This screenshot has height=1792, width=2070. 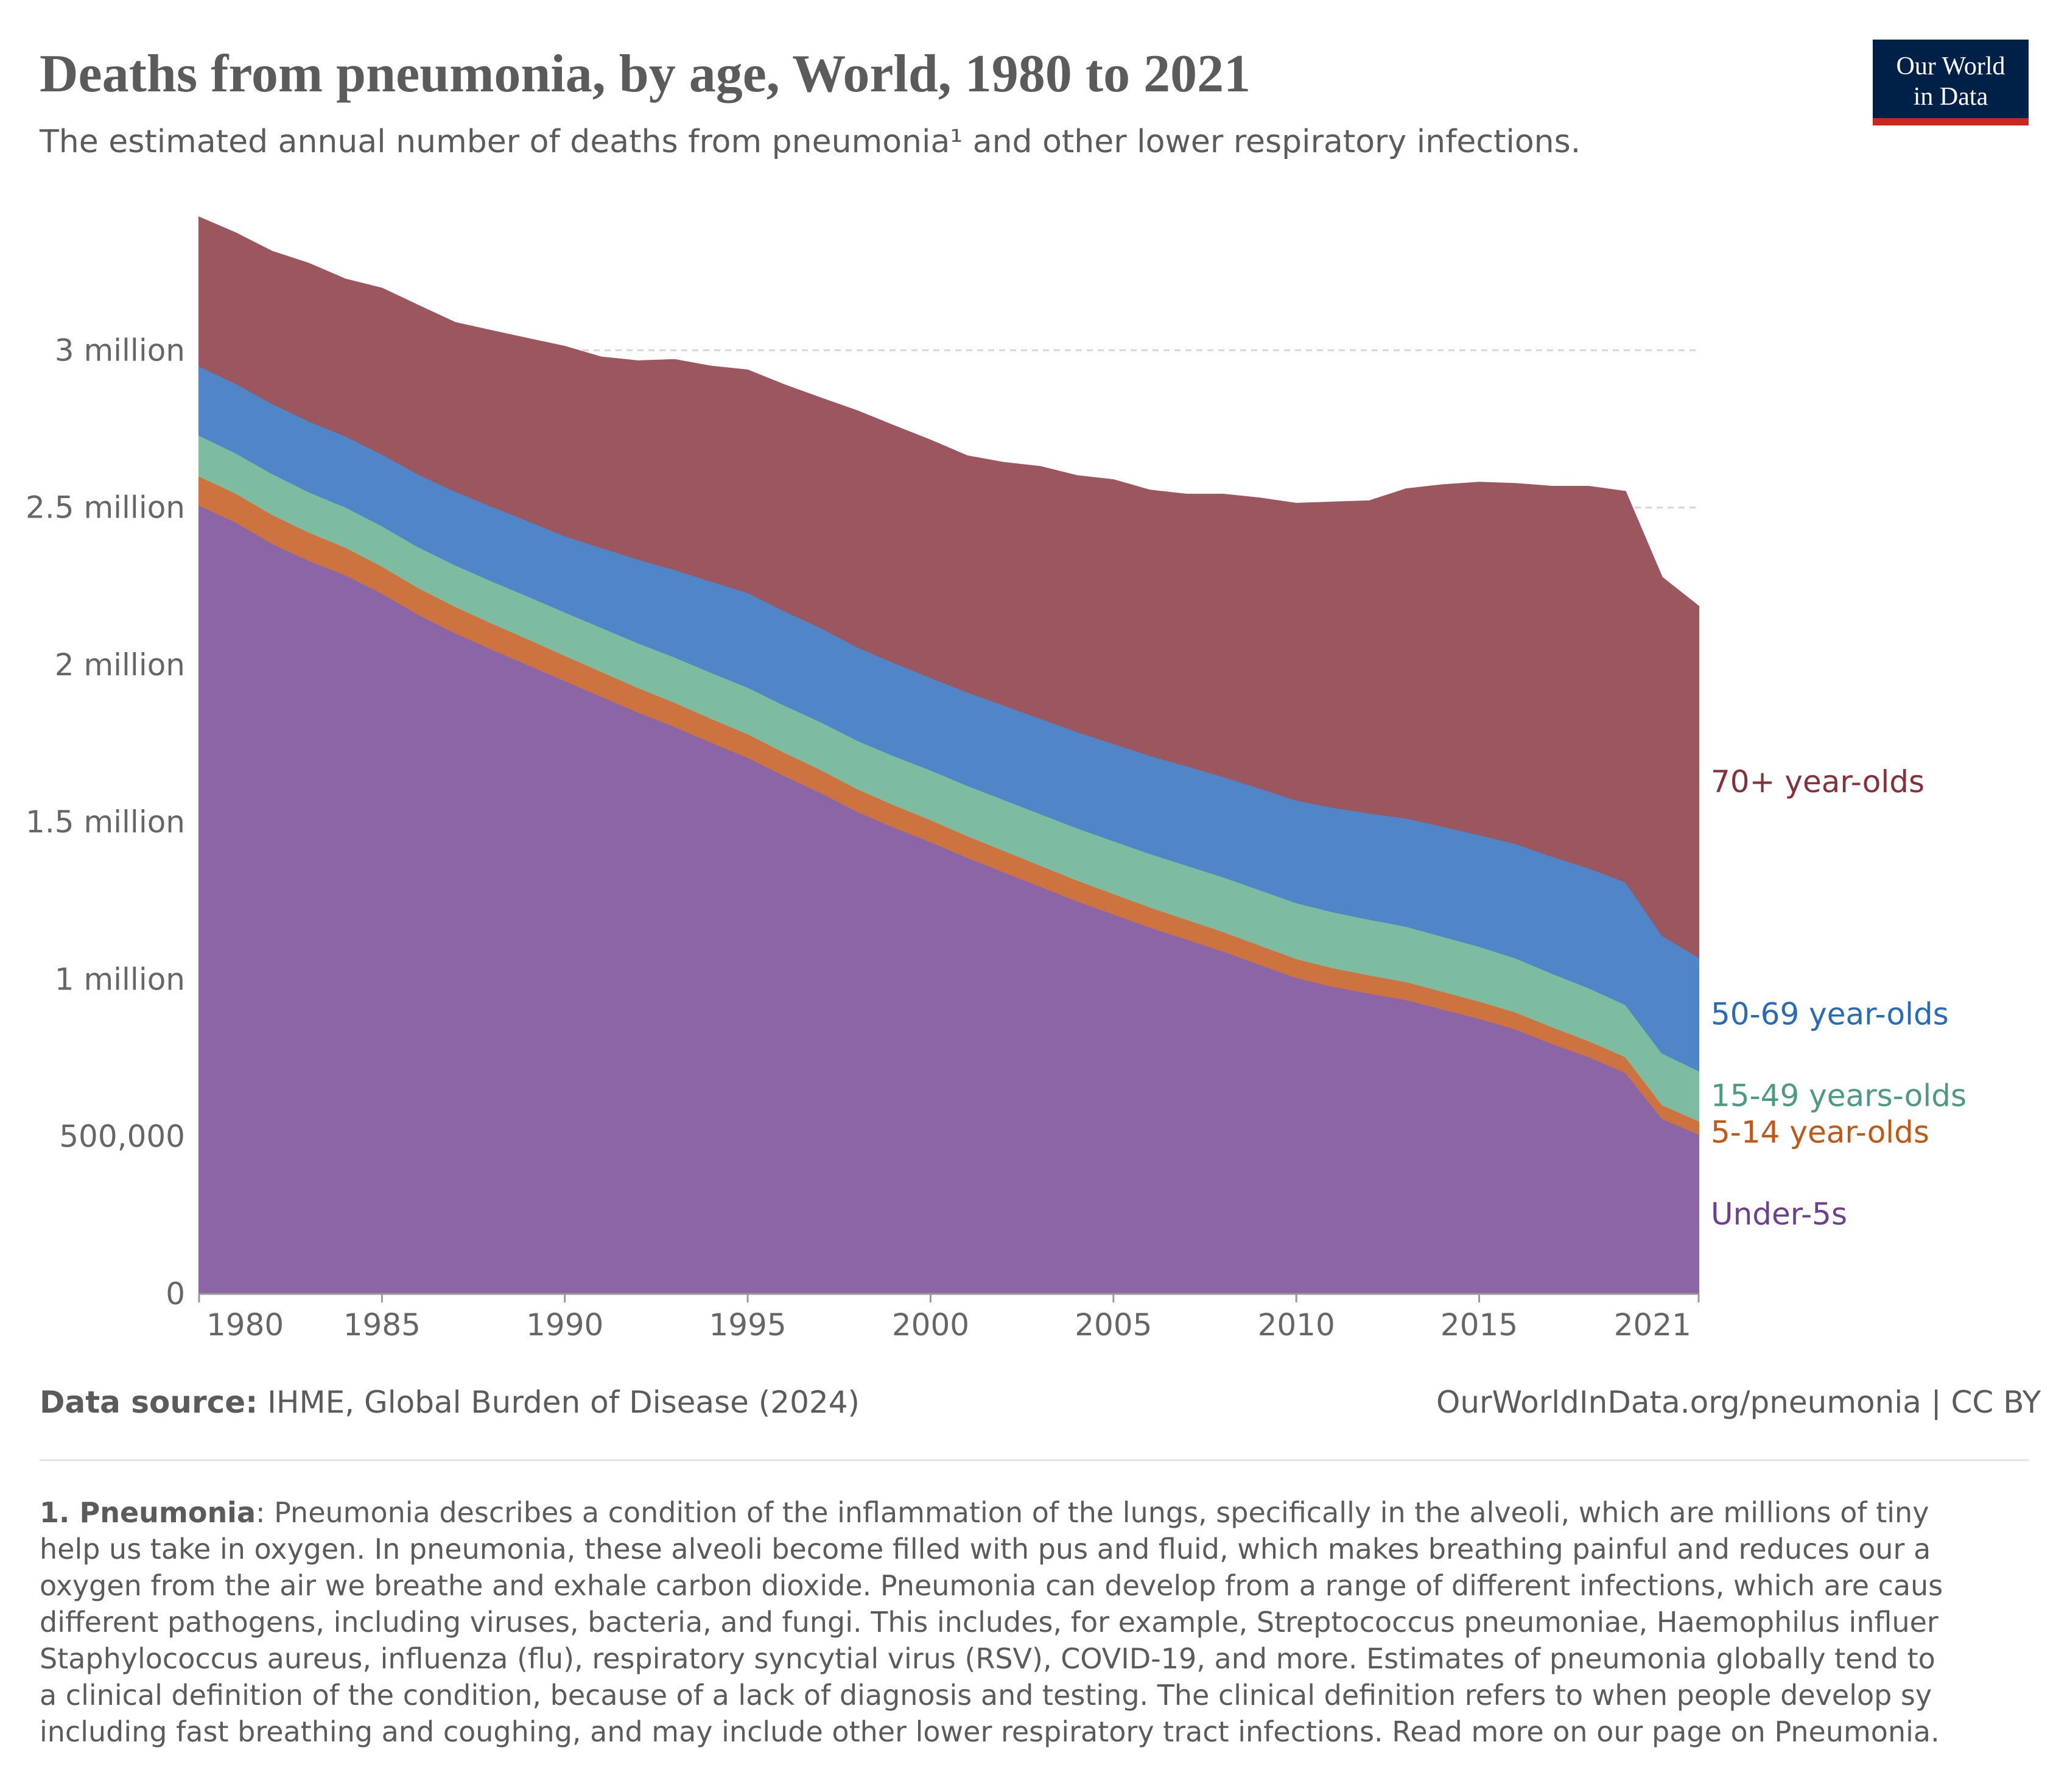 I want to click on x-tick-label: 2021, so click(x=1652, y=1325).